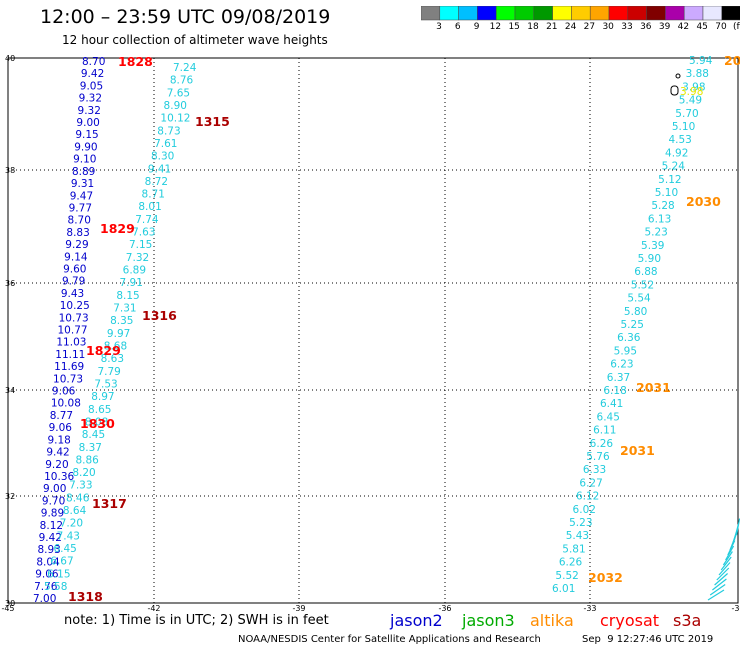 The height and width of the screenshot is (650, 740). Describe the element at coordinates (51, 526) in the screenshot. I see `swh-value-jason2: 8.12` at that location.